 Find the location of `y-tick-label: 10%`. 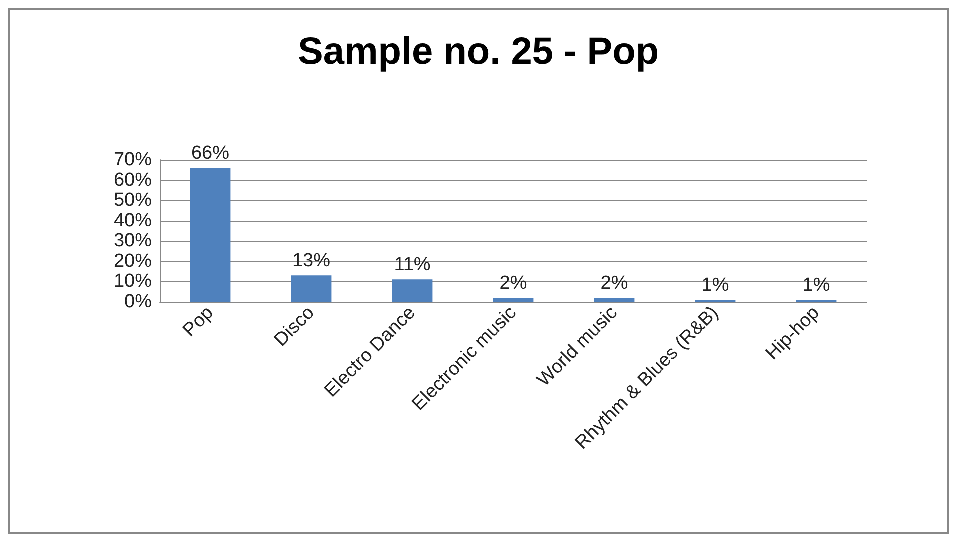

y-tick-label: 10% is located at coordinates (133, 281).